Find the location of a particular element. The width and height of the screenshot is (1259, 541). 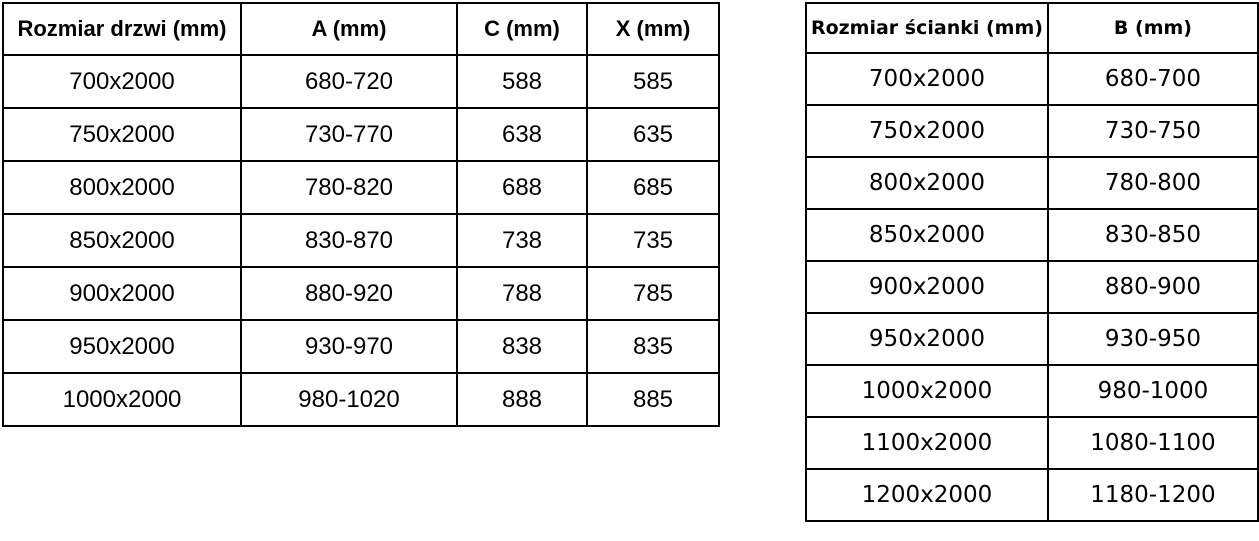

table-cell: 830-850 is located at coordinates (1152, 235).